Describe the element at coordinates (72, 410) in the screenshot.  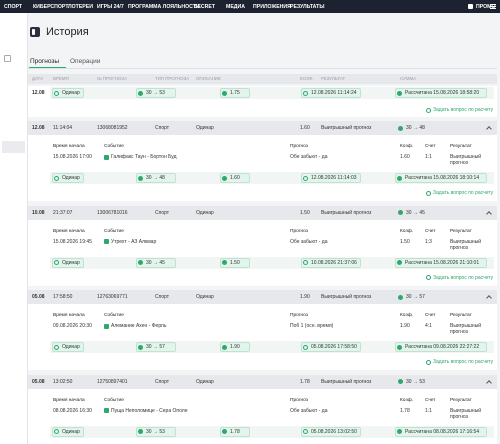
I see `event-start: 08.08.2026 16:30` at that location.